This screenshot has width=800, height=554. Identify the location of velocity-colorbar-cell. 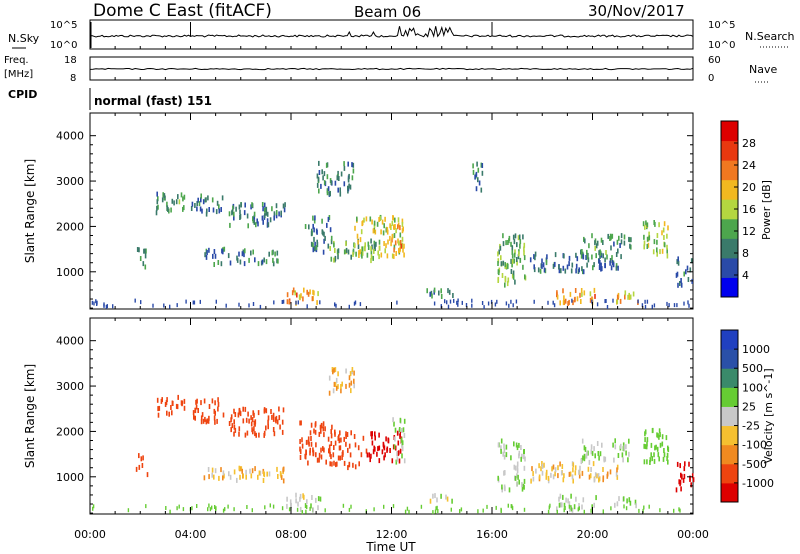
(729, 473).